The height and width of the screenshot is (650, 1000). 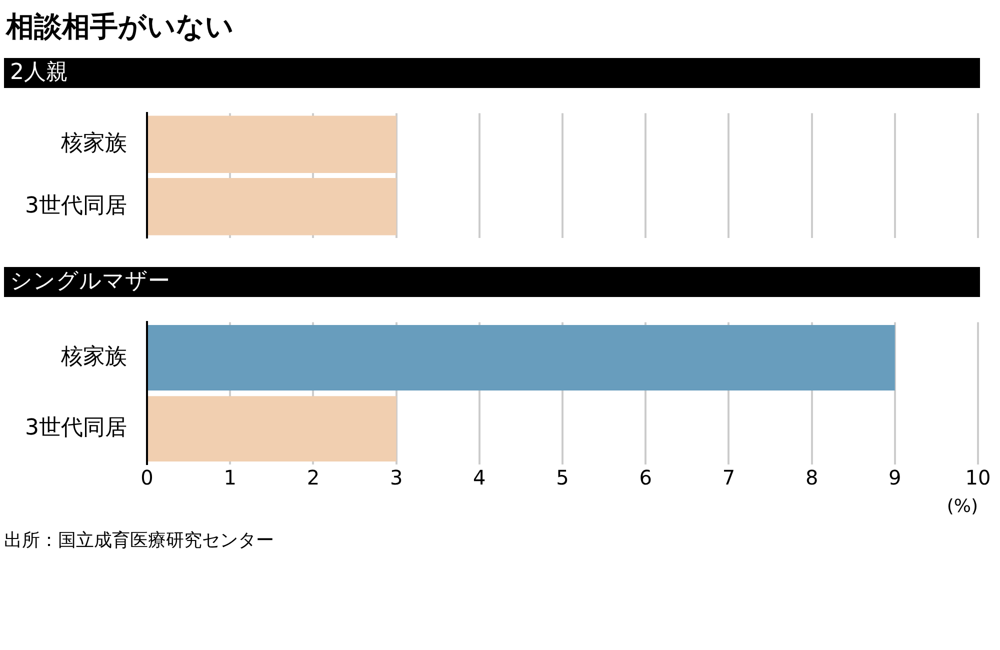 What do you see at coordinates (479, 478) in the screenshot?
I see `x-tick-label: 4` at bounding box center [479, 478].